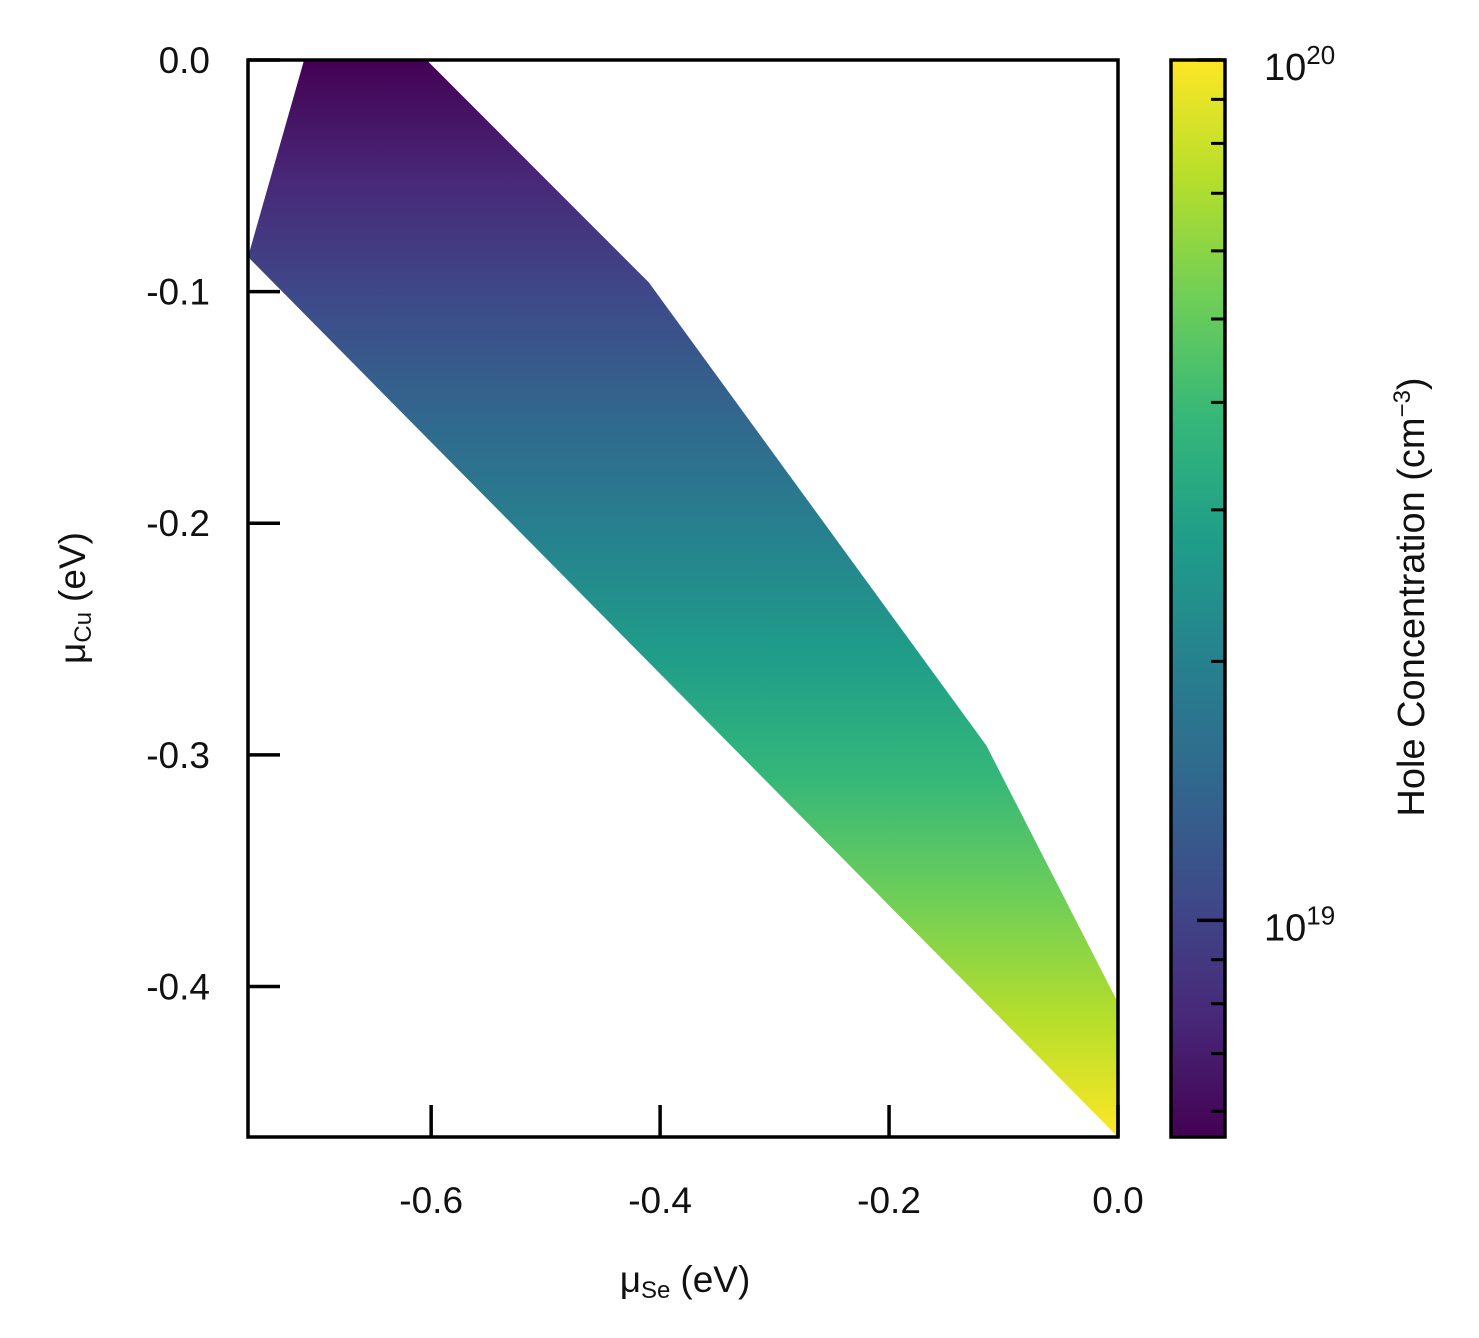  Describe the element at coordinates (83, 627) in the screenshot. I see `y-axis-label-subscript: Cu` at that location.